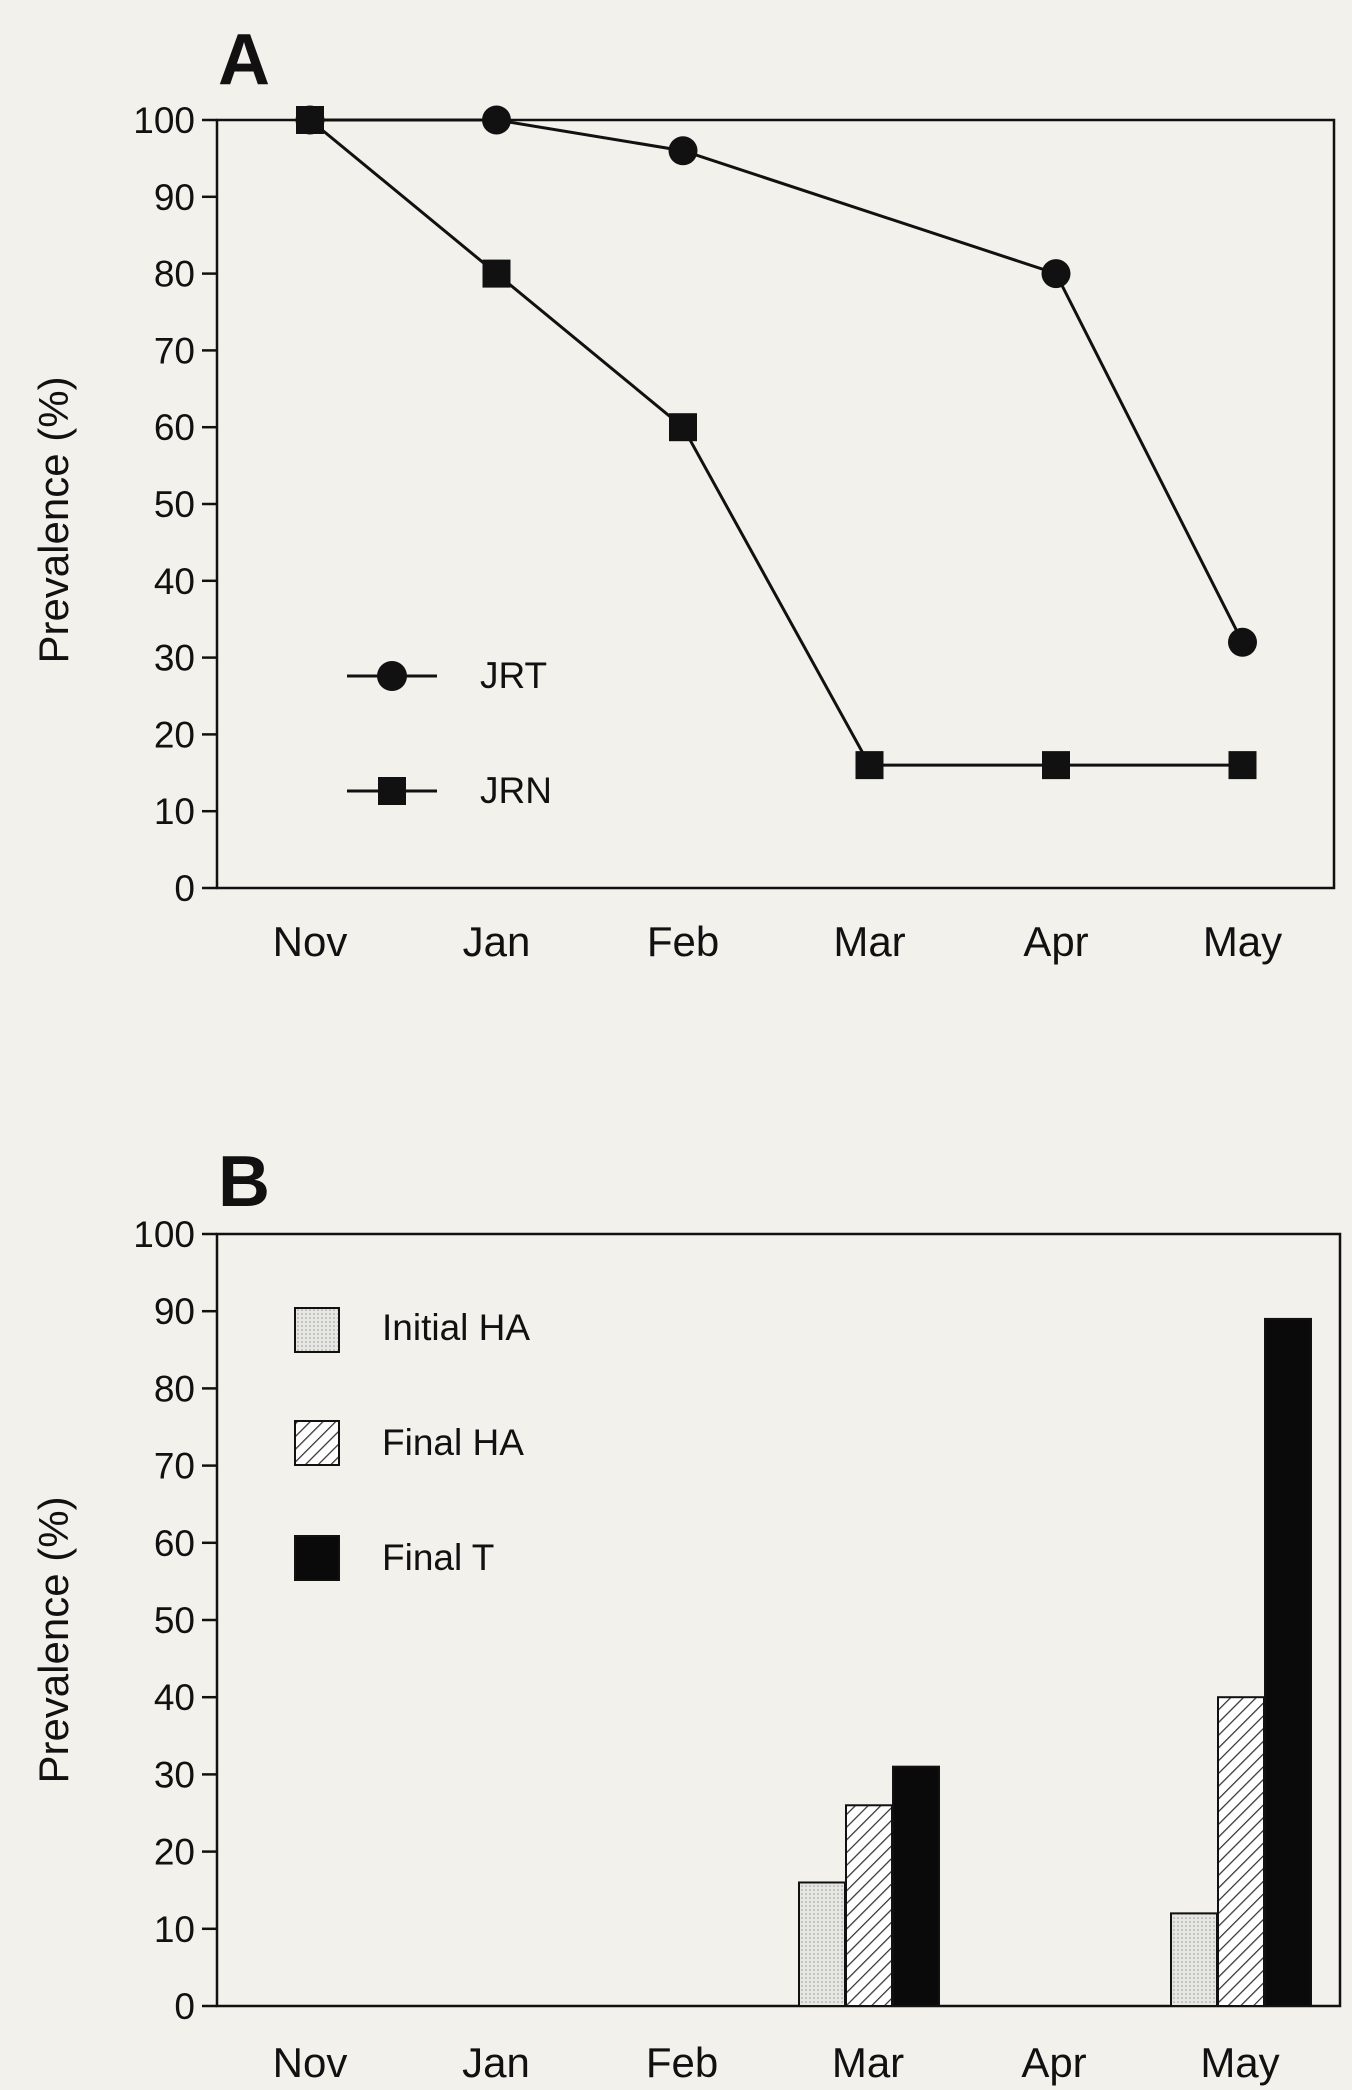  Describe the element at coordinates (449, 733) in the screenshot. I see `panel-a-legend: JRT JRN` at that location.